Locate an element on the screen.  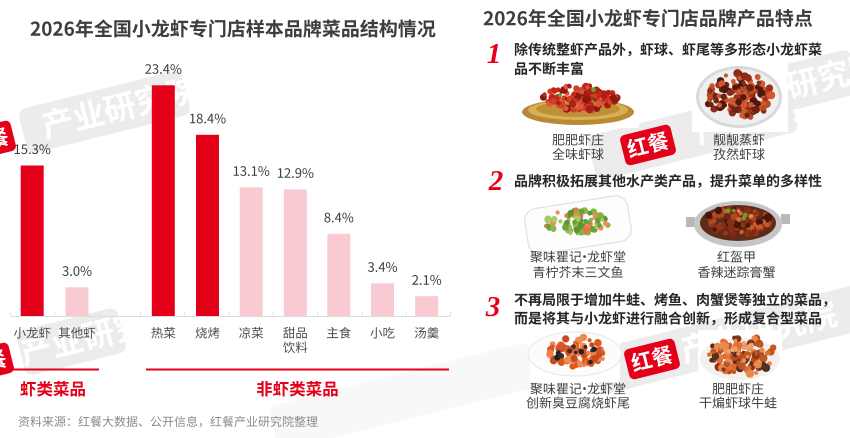
svg-text: 2 is located at coordinates (496, 181).